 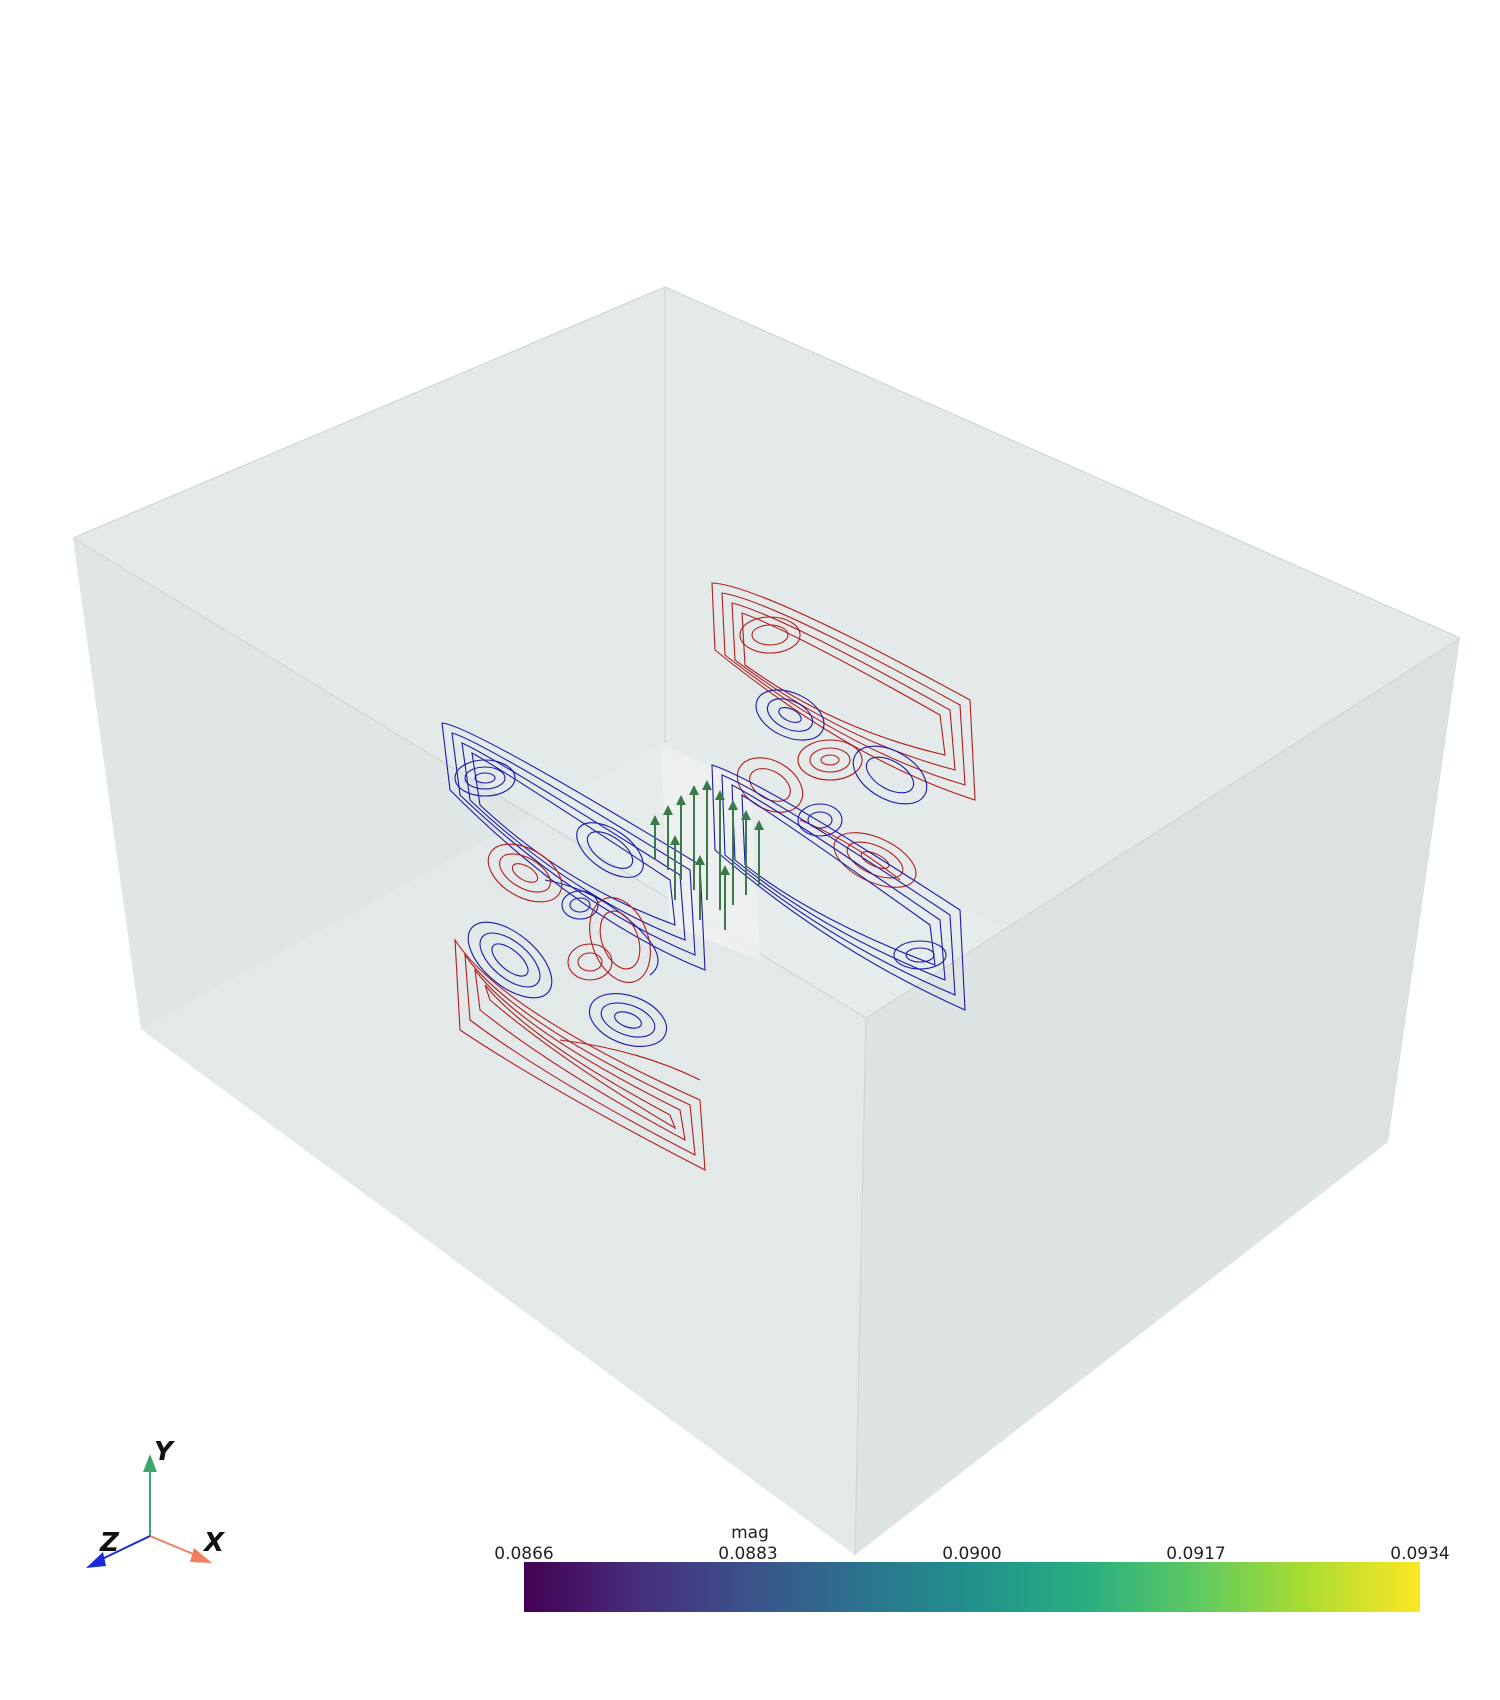 What do you see at coordinates (174, 1546) in the screenshot?
I see `x-axis-line` at bounding box center [174, 1546].